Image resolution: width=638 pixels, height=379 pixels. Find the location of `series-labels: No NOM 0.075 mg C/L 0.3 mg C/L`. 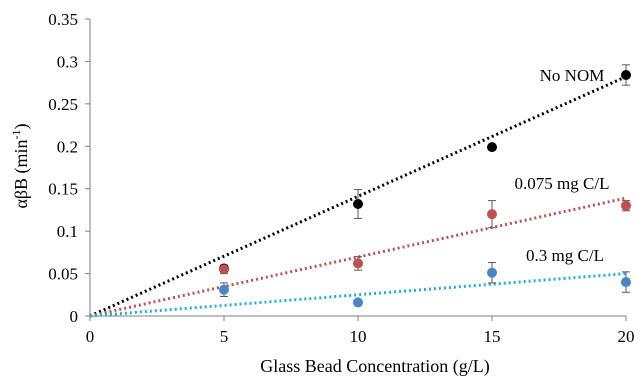

series-labels: No NOM 0.075 mg C/L 0.3 mg C/L is located at coordinates (562, 165).